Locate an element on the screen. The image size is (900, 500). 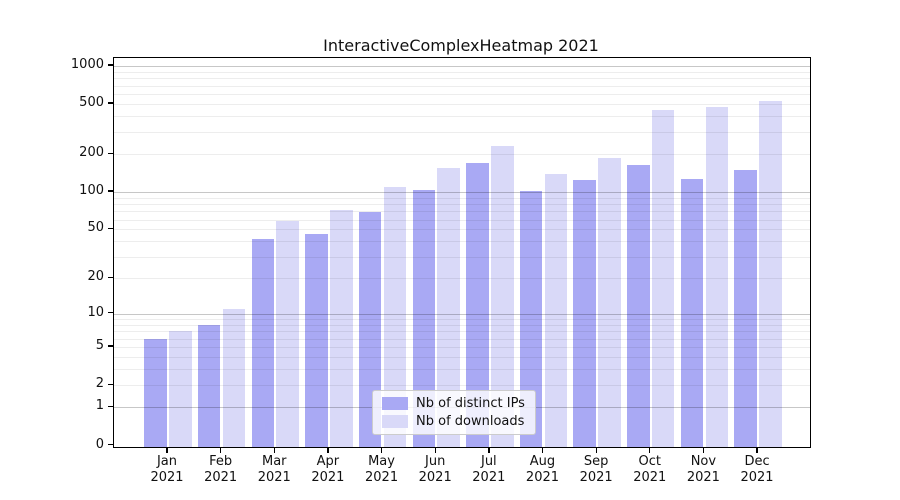
x-tick-dec is located at coordinates (757, 450).